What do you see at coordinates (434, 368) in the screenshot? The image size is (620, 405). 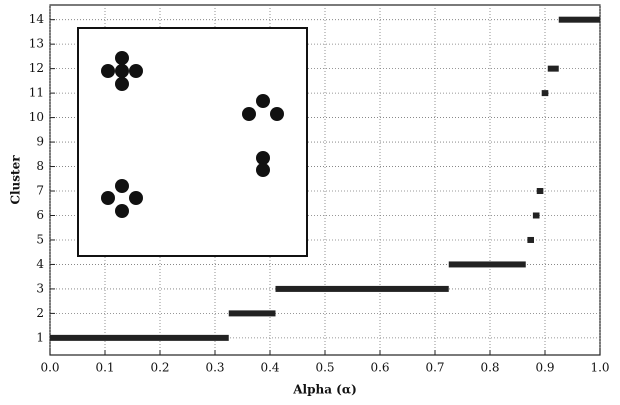 I see `x-tick-label: 0.7` at bounding box center [434, 368].